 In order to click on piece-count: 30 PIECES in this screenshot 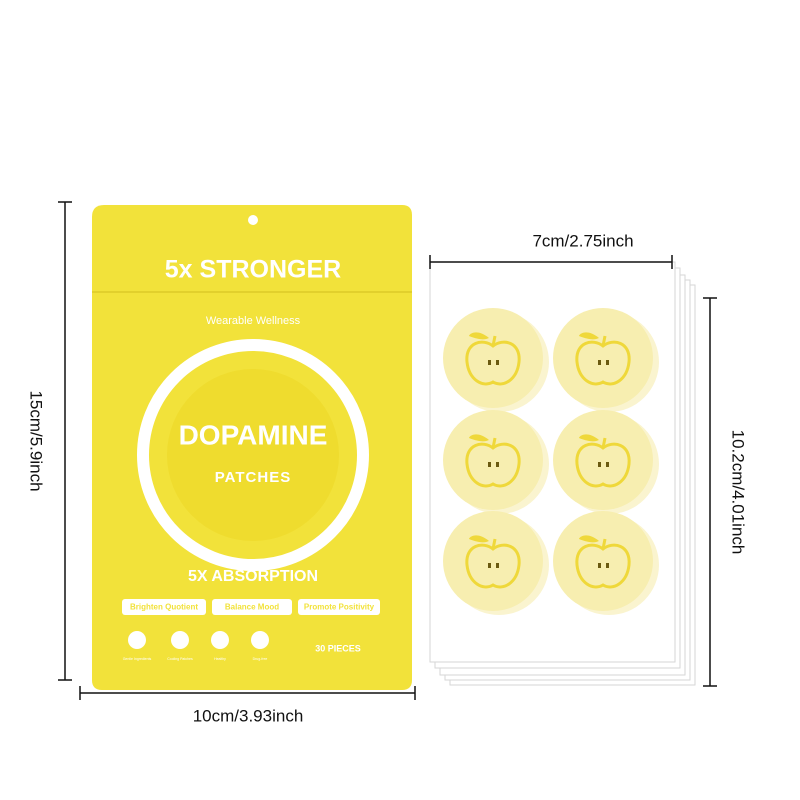, I will do `click(338, 648)`.